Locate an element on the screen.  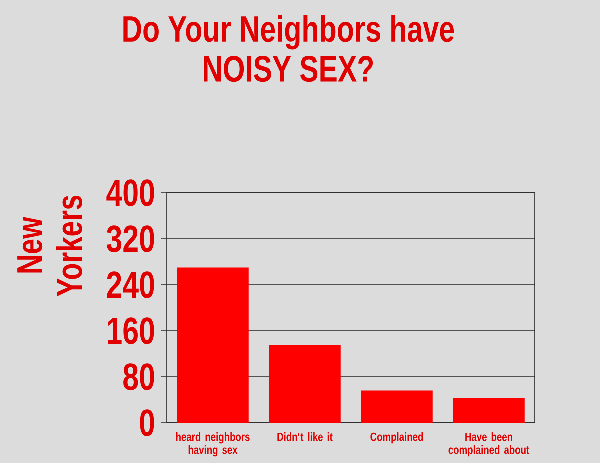
x-tick-label: heard neighbors having sex is located at coordinates (213, 444).